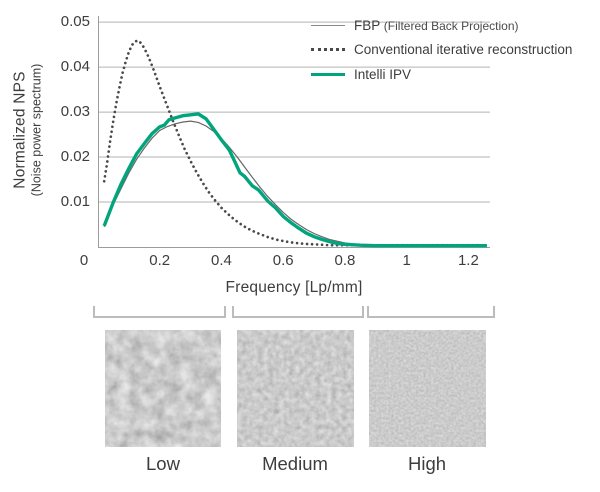 The image size is (600, 492). What do you see at coordinates (367, 25) in the screenshot?
I see `legend-label-fbp-main: FBP` at bounding box center [367, 25].